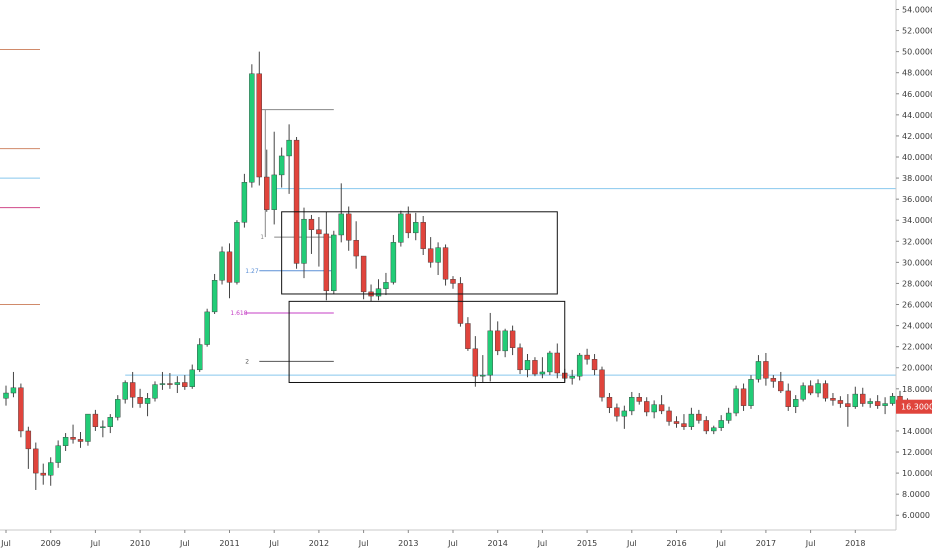 This screenshot has width=932, height=550. What do you see at coordinates (917, 31) in the screenshot?
I see `price-tick-label: 52.0000` at bounding box center [917, 31].